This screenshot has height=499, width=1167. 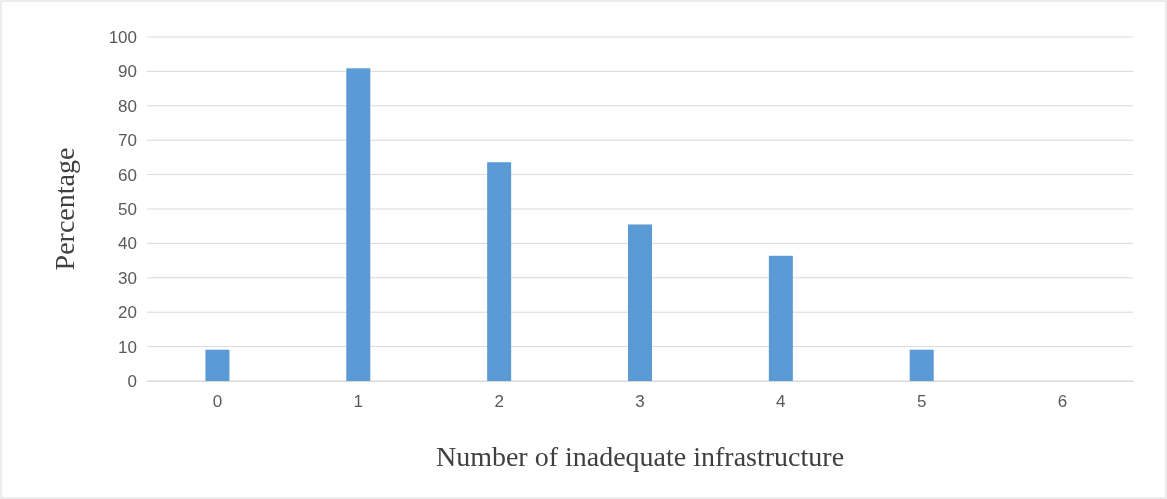 What do you see at coordinates (217, 402) in the screenshot?
I see `x-tick-label: 0` at bounding box center [217, 402].